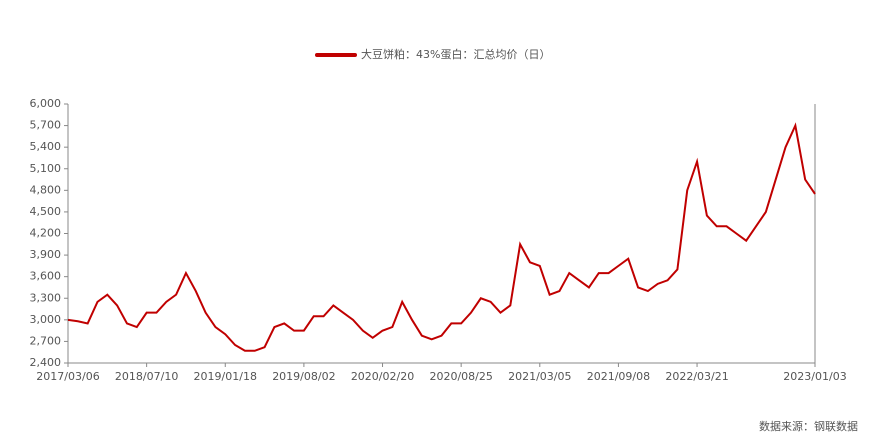 The image size is (875, 447). I want to click on x-tick-label: 2020/02/20, so click(382, 376).